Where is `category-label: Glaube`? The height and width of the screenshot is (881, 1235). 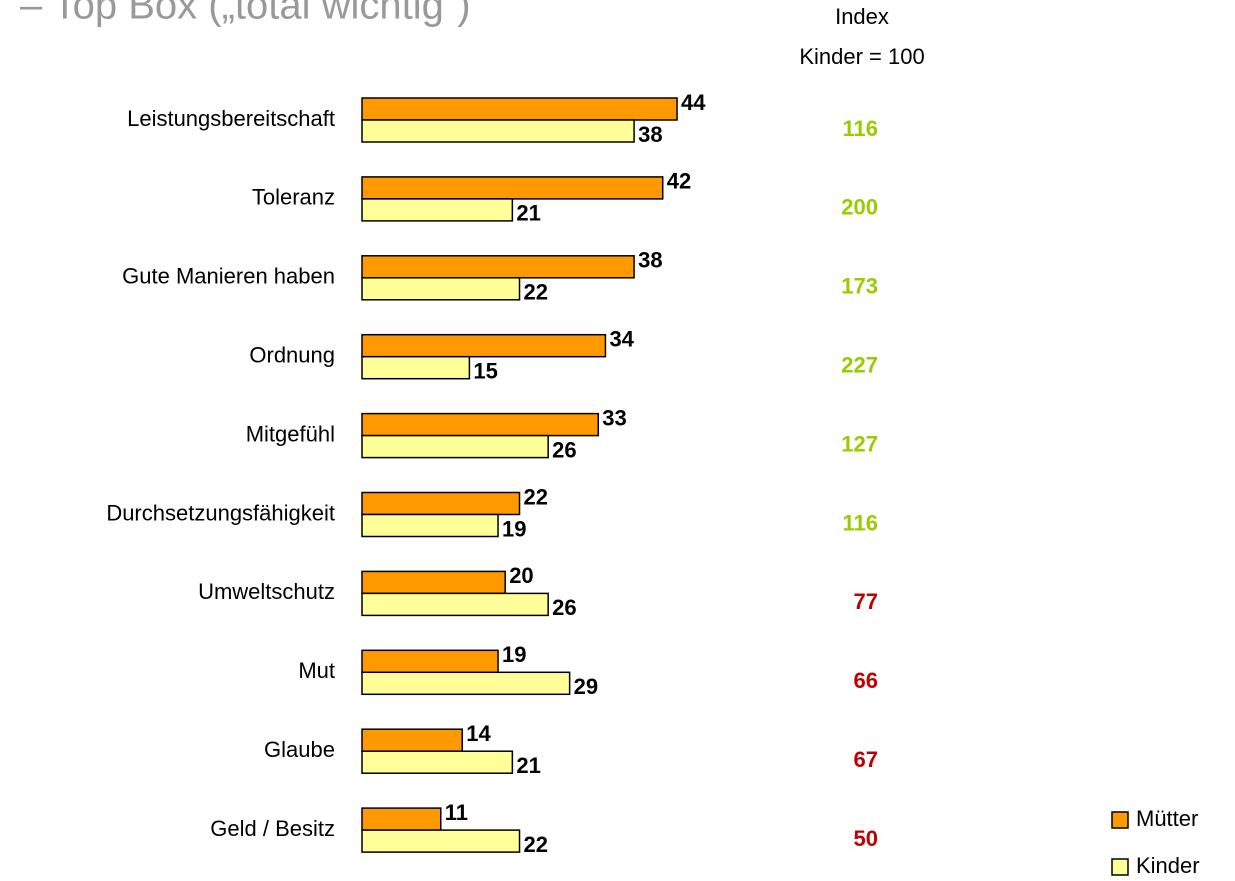
category-label: Glaube is located at coordinates (299, 749).